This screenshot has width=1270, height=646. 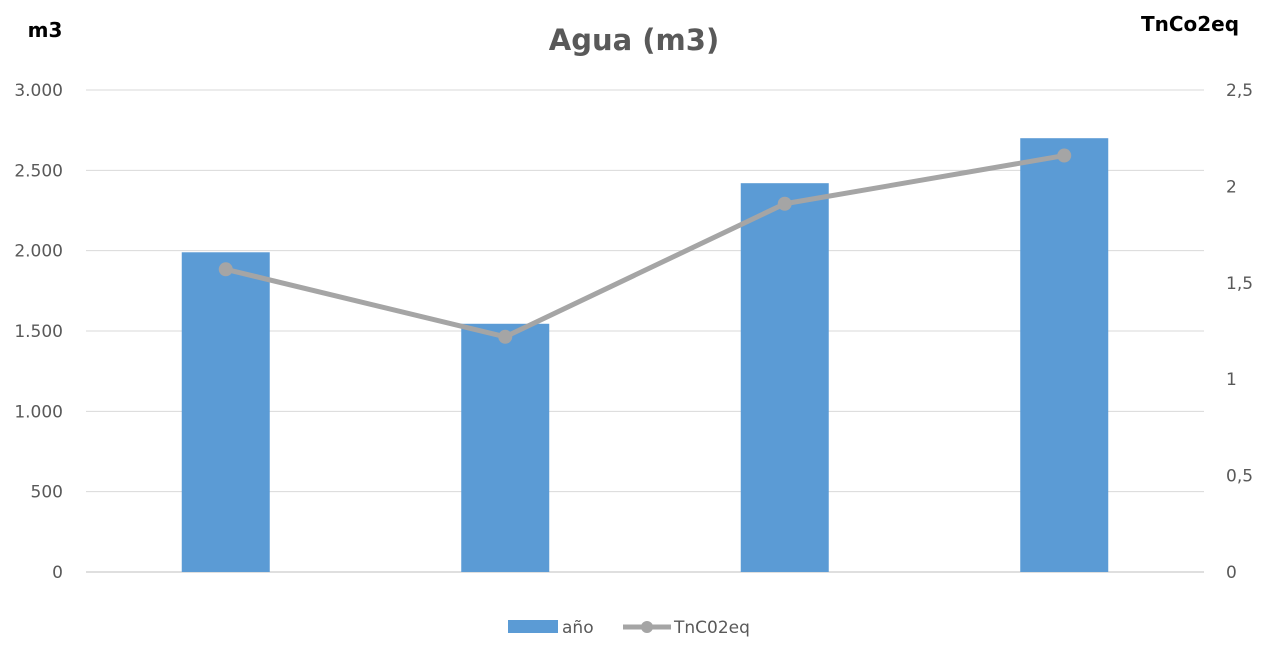 I want to click on left-axis-tick-label: 1.500, so click(x=38, y=332).